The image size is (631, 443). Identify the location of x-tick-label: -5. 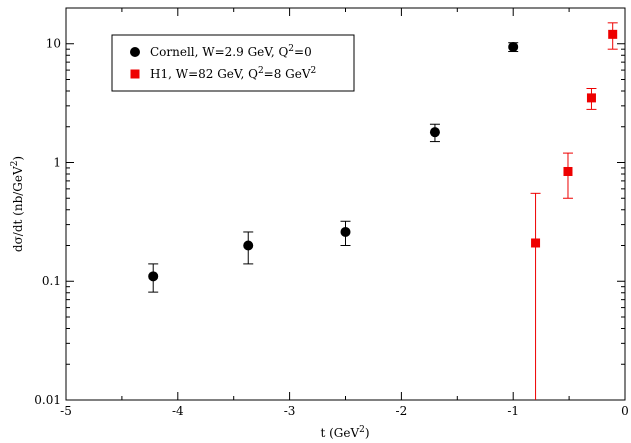
(66, 411).